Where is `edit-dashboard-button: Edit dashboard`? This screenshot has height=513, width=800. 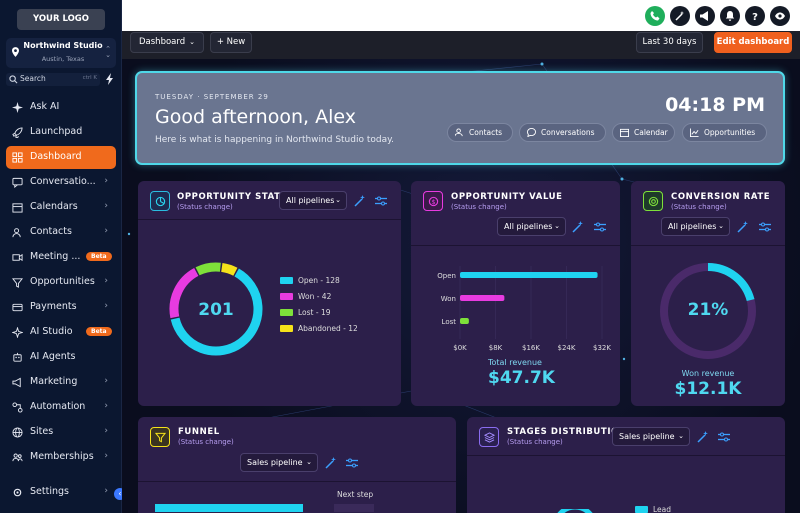
edit-dashboard-button: Edit dashboard is located at coordinates (753, 42).